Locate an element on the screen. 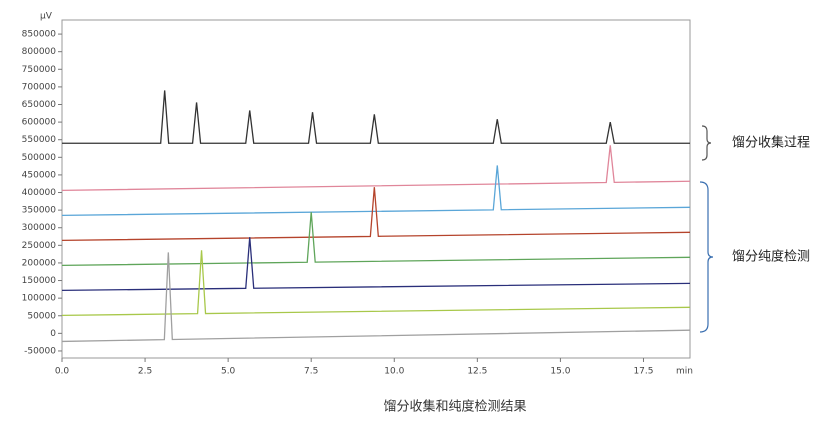  y-tick-label: 150000 is located at coordinates (39, 281).